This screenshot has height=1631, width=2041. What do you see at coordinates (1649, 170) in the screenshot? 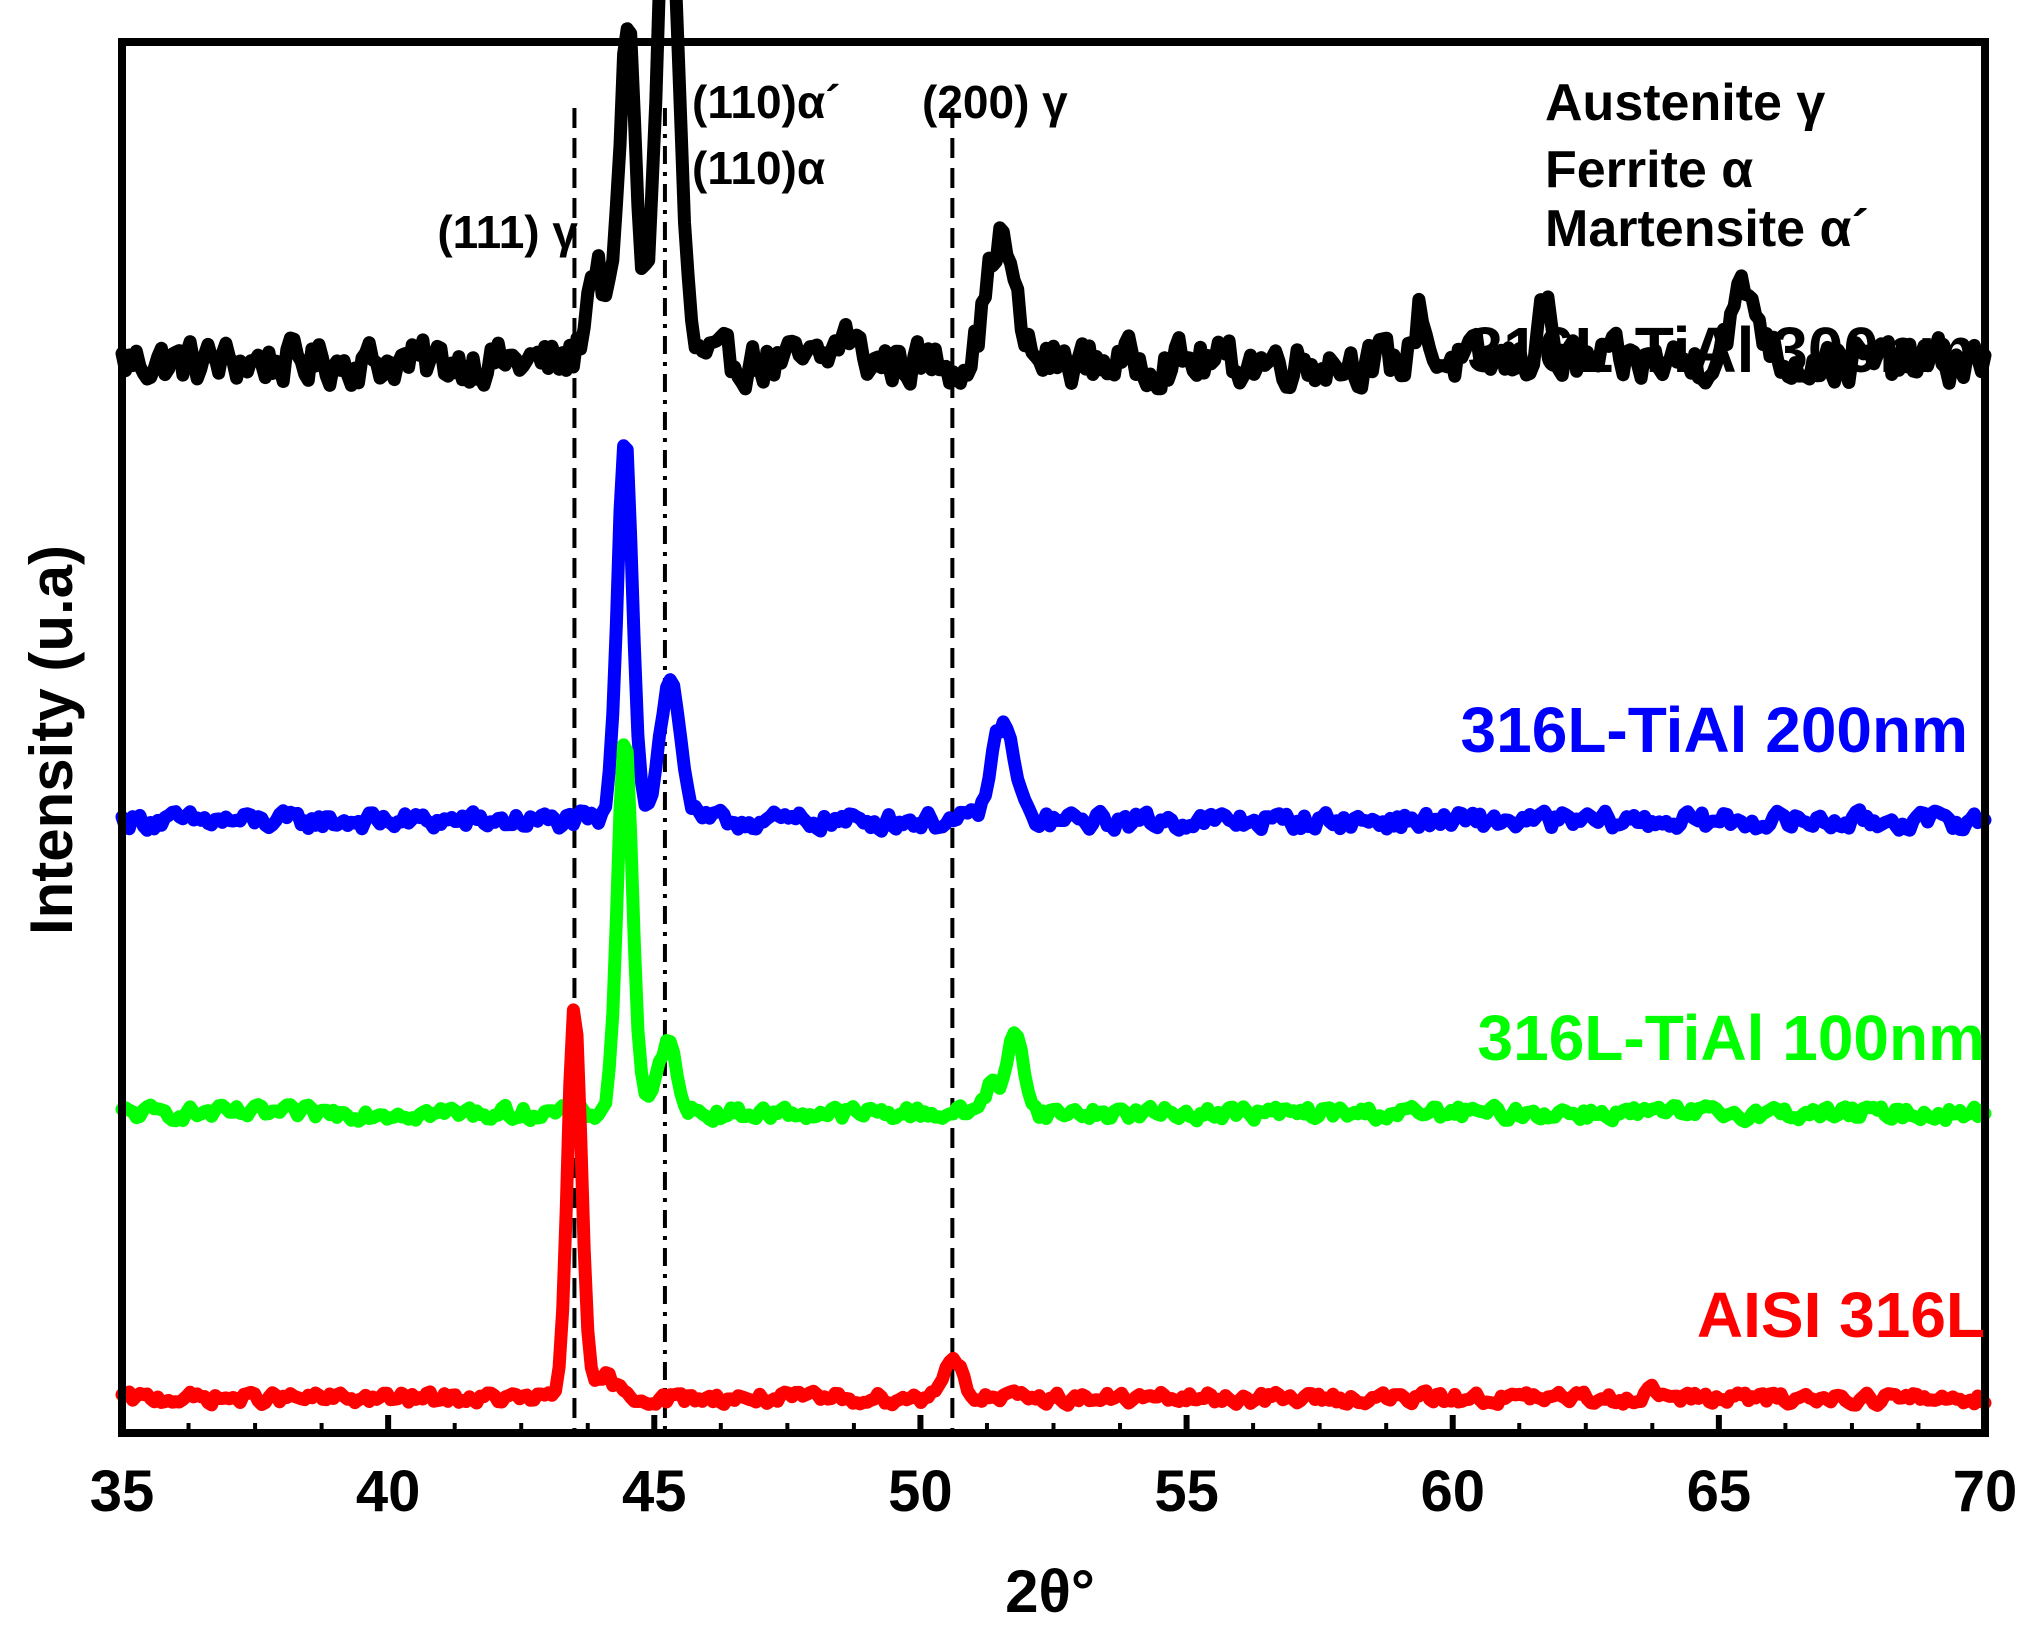
I see `legend-ferrite: Ferrite α` at bounding box center [1649, 170].